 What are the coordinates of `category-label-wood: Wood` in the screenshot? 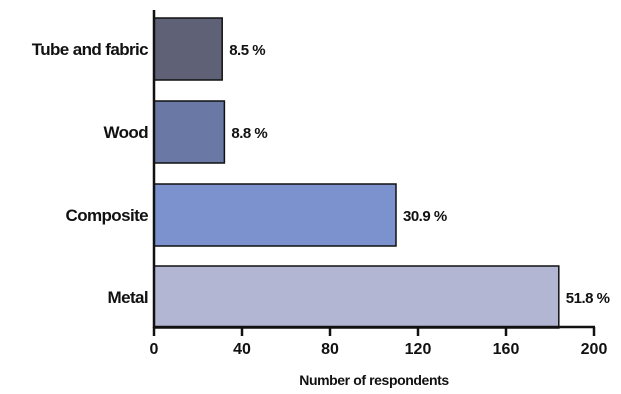 It's located at (126, 132).